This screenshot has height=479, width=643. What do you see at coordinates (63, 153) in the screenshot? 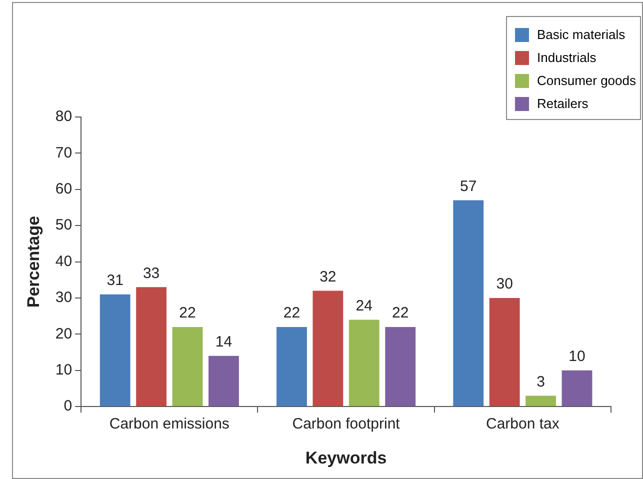
I see `y-tick-label: 70` at bounding box center [63, 153].